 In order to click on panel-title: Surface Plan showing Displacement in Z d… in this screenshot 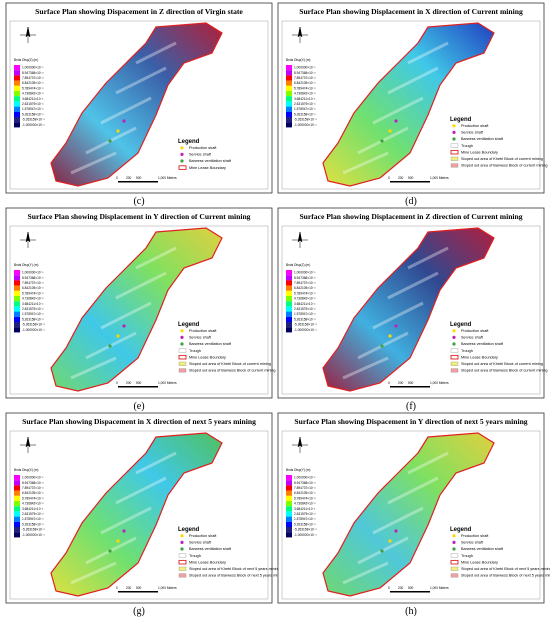, I will do `click(410, 216)`.